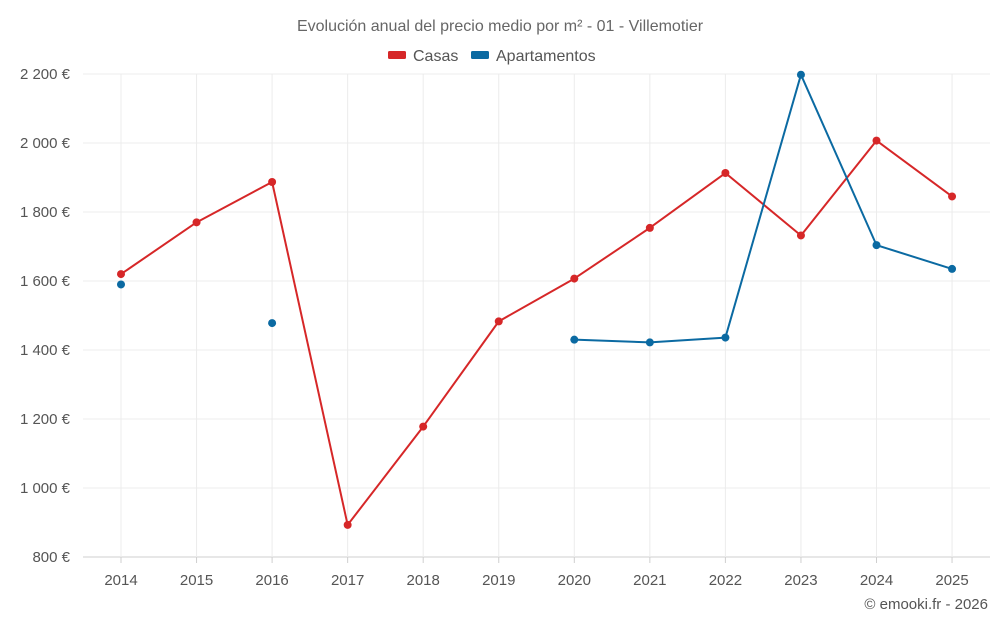 The width and height of the screenshot is (1000, 625). Describe the element at coordinates (45, 419) in the screenshot. I see `y-tick-label: 1 200 €` at that location.